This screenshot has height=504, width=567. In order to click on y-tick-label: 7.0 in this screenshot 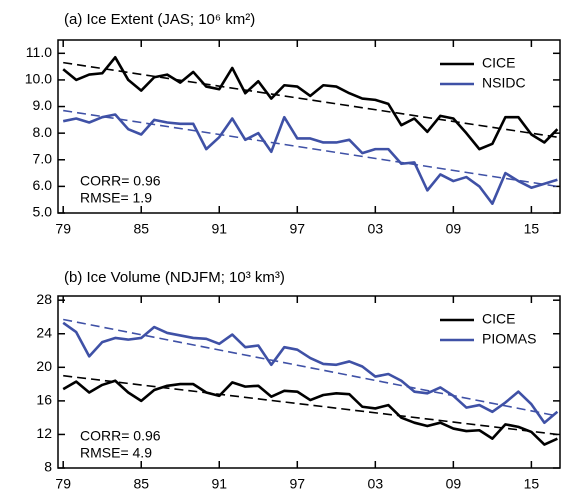, I will do `click(43, 158)`.